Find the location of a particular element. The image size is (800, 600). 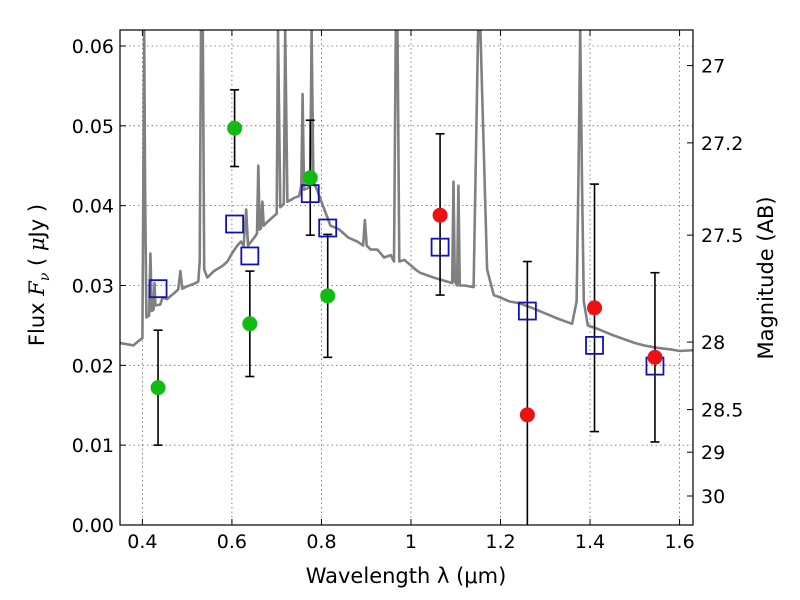

x-tick-label-6: 1.6 is located at coordinates (679, 542).